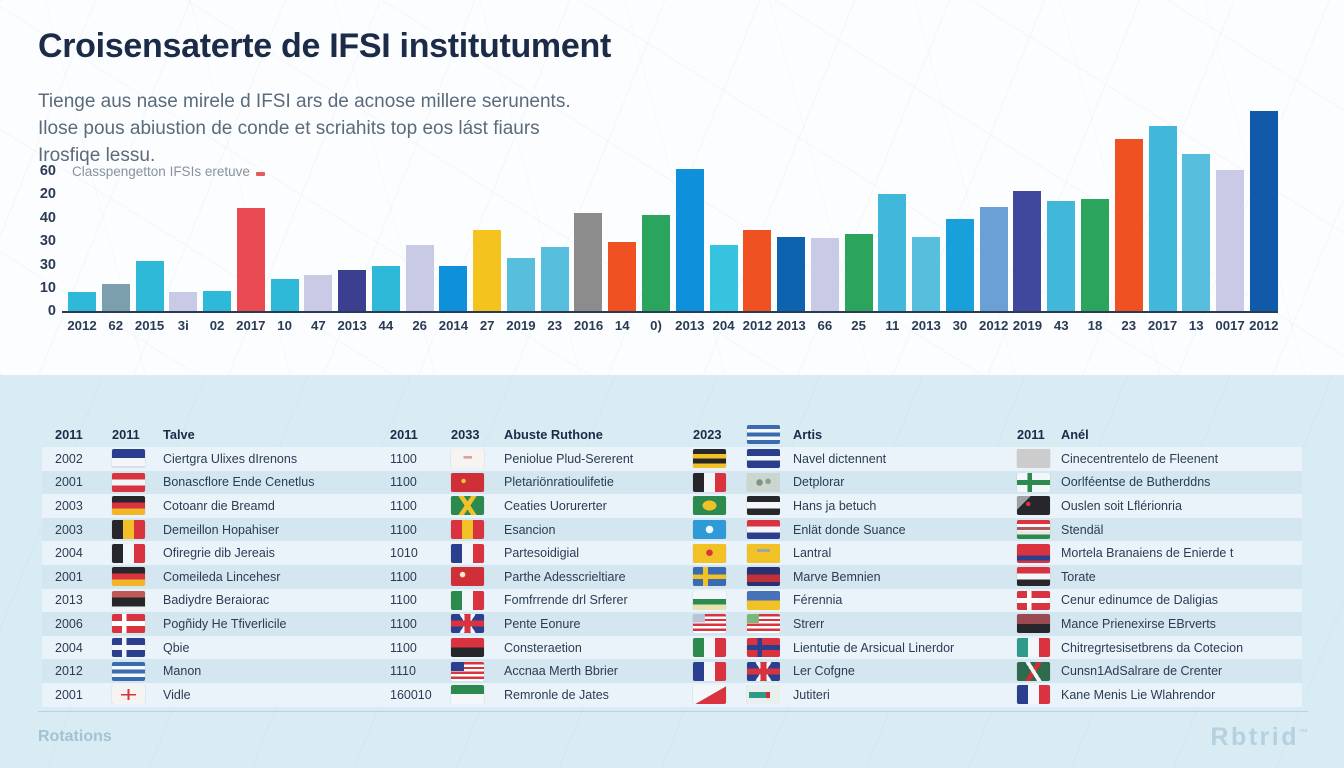  What do you see at coordinates (1075, 434) in the screenshot?
I see `header-cell: Anél` at bounding box center [1075, 434].